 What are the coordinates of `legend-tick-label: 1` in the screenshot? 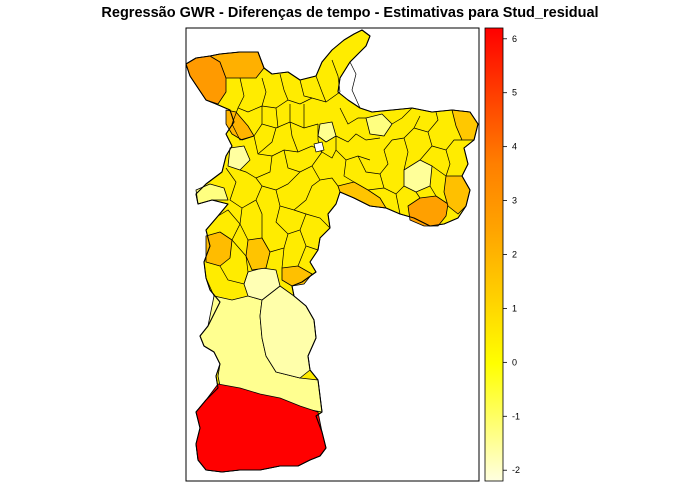 It's located at (514, 308).